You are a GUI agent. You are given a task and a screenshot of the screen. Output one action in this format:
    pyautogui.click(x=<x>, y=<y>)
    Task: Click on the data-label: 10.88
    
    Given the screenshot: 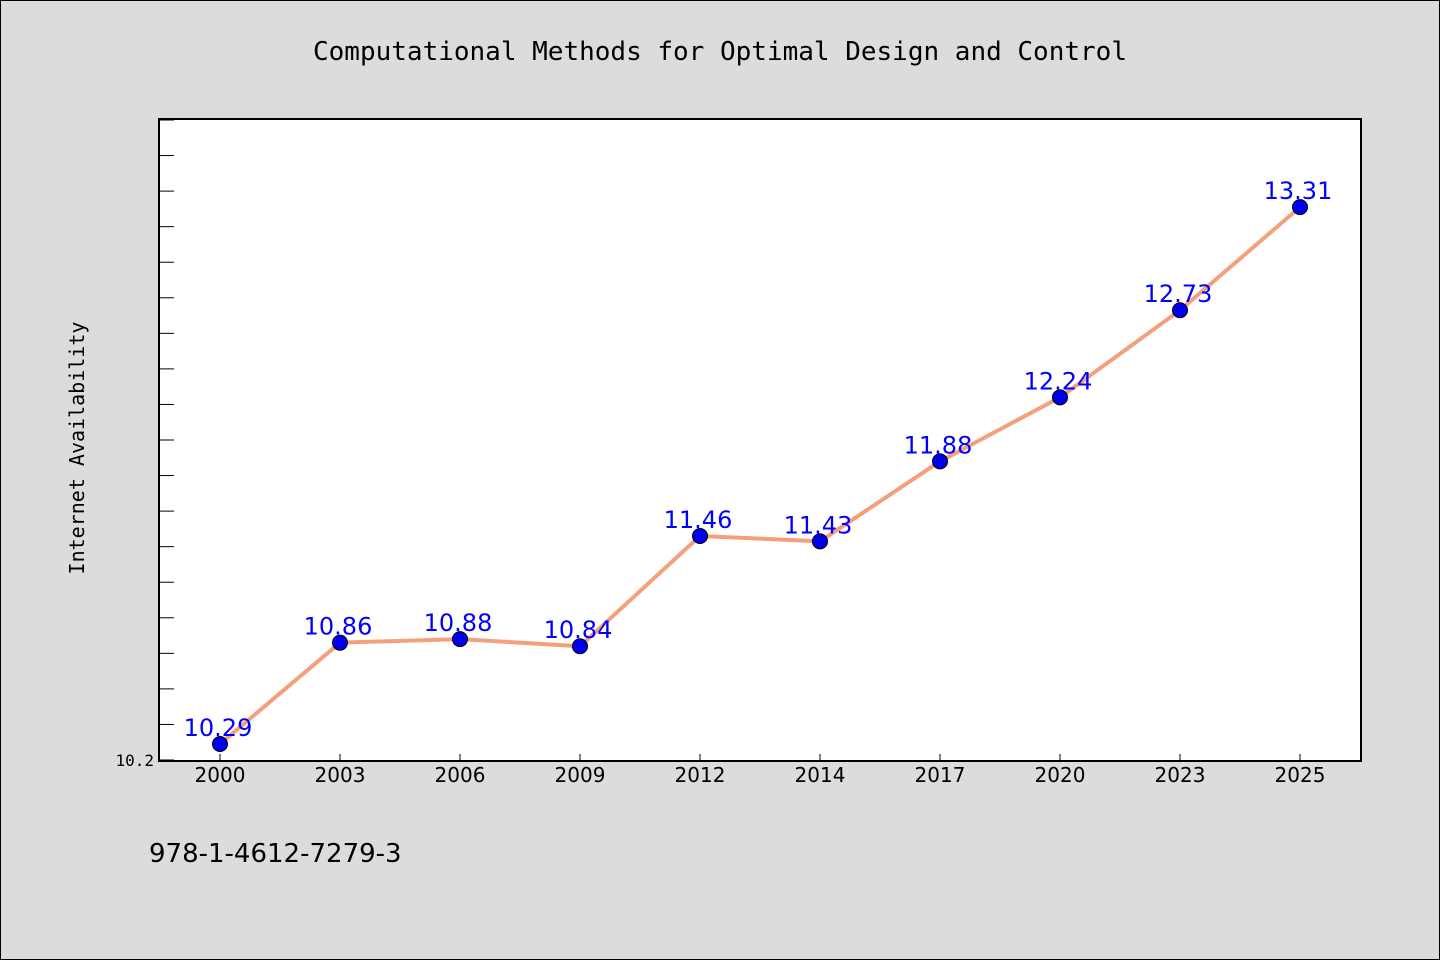 What is the action you would take?
    pyautogui.click(x=458, y=623)
    